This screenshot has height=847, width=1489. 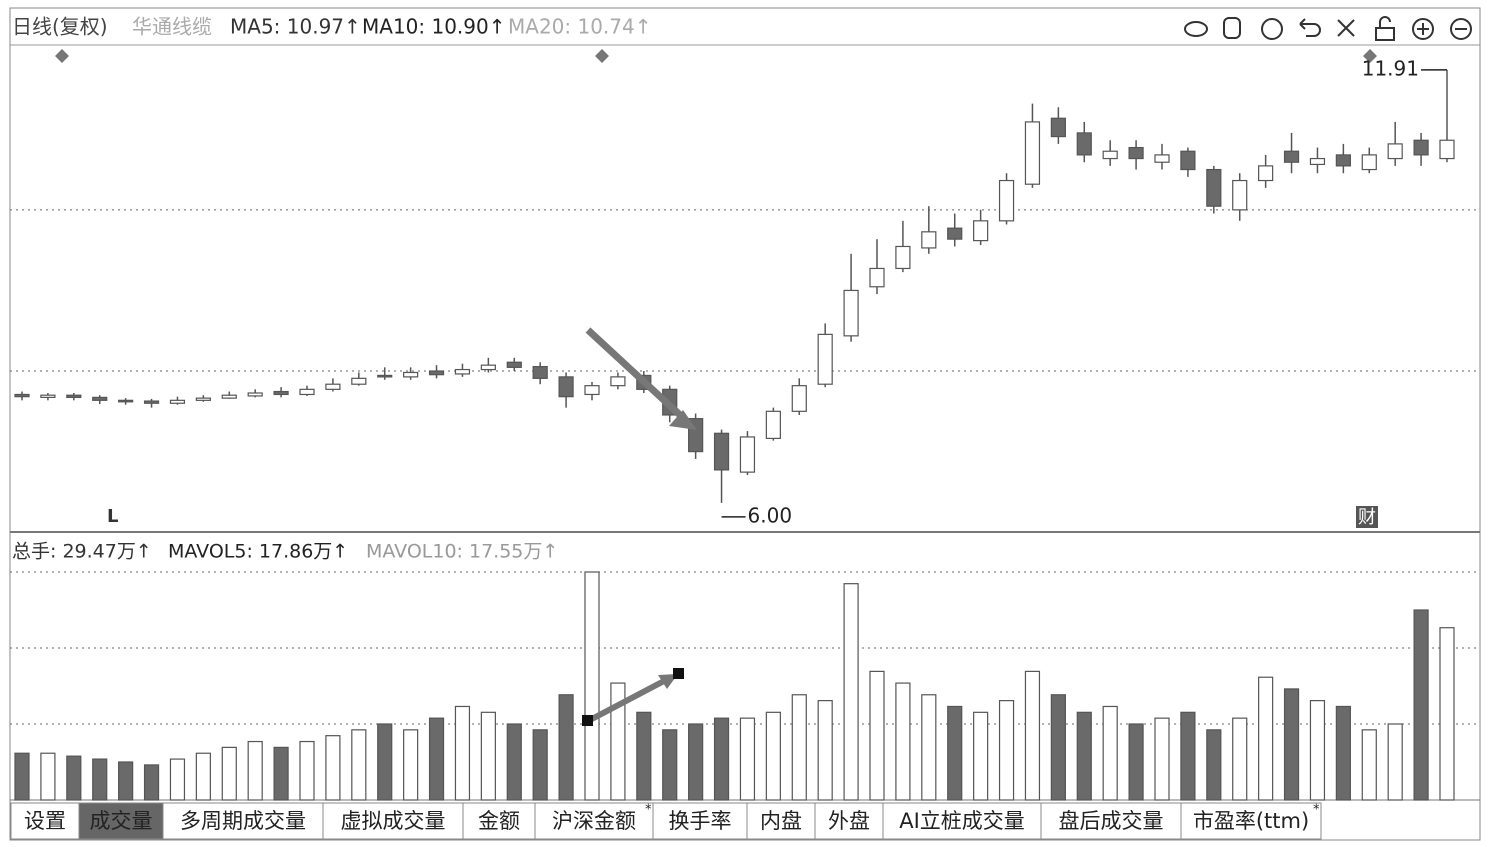 I want to click on drawing-arrows, so click(x=639, y=526).